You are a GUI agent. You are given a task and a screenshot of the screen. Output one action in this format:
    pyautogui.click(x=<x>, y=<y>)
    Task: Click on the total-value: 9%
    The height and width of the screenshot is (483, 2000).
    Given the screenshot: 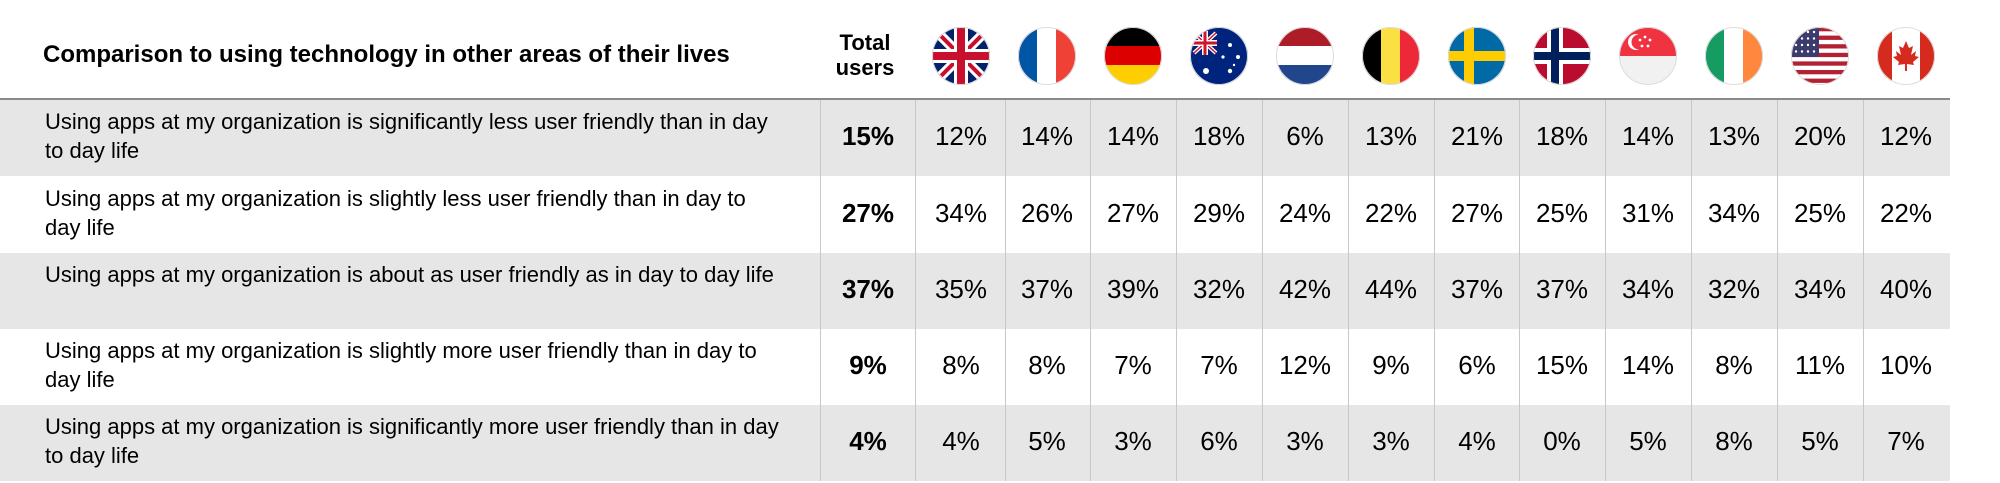 What is the action you would take?
    pyautogui.click(x=868, y=365)
    